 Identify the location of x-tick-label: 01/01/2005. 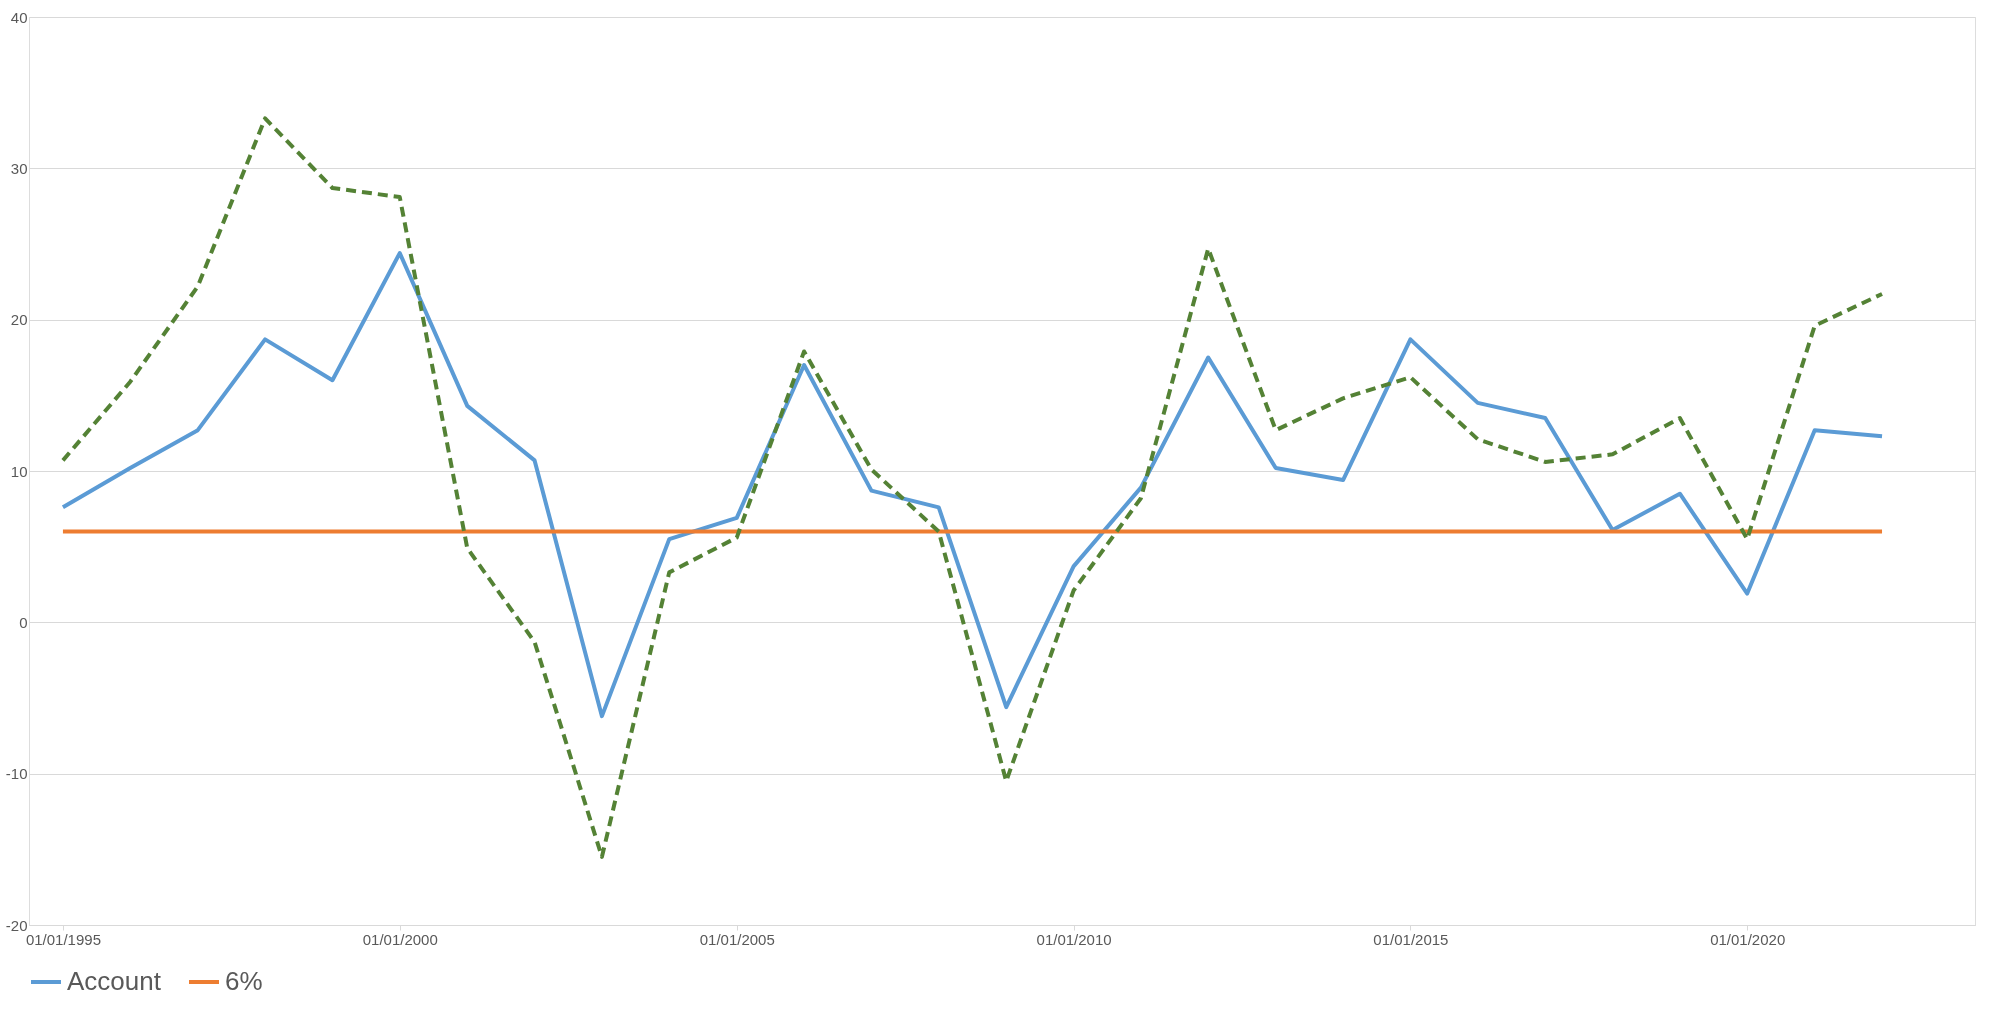
(737, 939).